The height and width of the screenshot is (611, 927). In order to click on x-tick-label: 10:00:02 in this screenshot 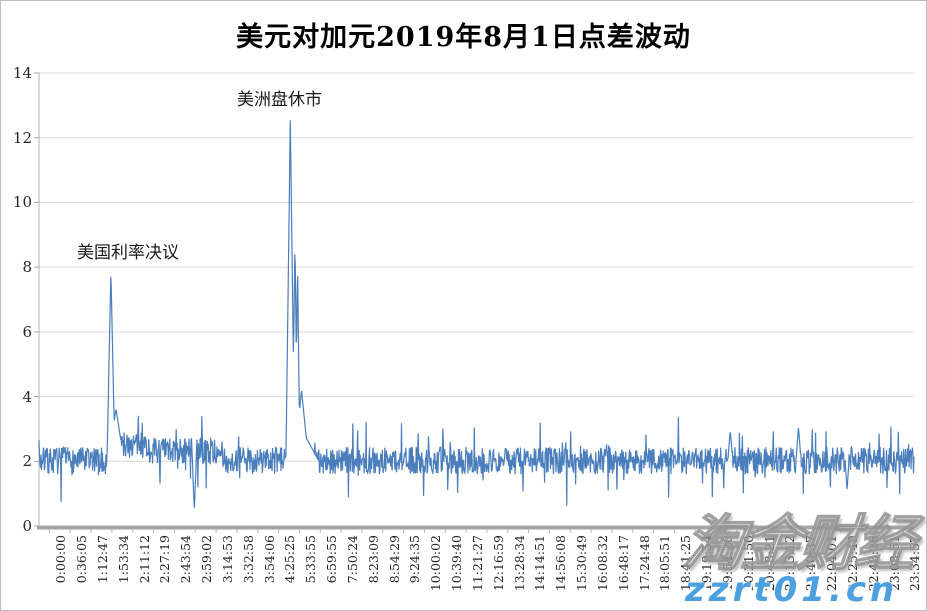, I will do `click(436, 563)`.